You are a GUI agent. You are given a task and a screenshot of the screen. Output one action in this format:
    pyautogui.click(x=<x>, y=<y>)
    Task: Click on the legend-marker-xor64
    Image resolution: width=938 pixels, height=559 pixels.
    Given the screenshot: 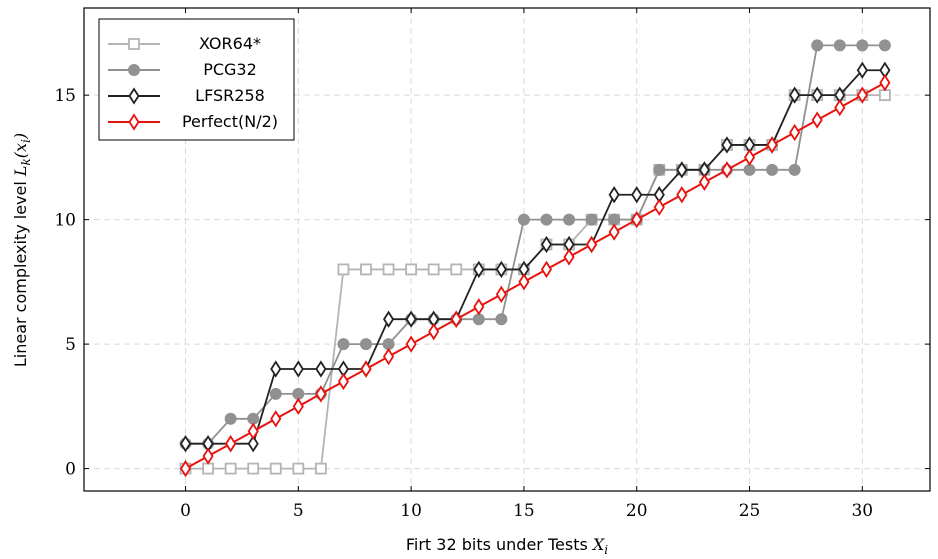 What is the action you would take?
    pyautogui.click(x=134, y=44)
    